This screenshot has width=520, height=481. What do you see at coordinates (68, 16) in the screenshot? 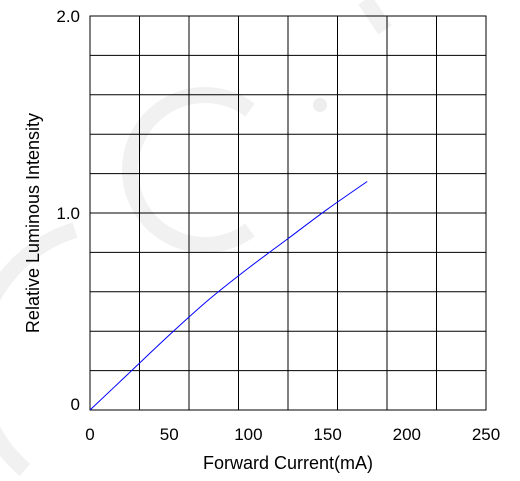
I see `y-tick-label: 2.0` at bounding box center [68, 16].